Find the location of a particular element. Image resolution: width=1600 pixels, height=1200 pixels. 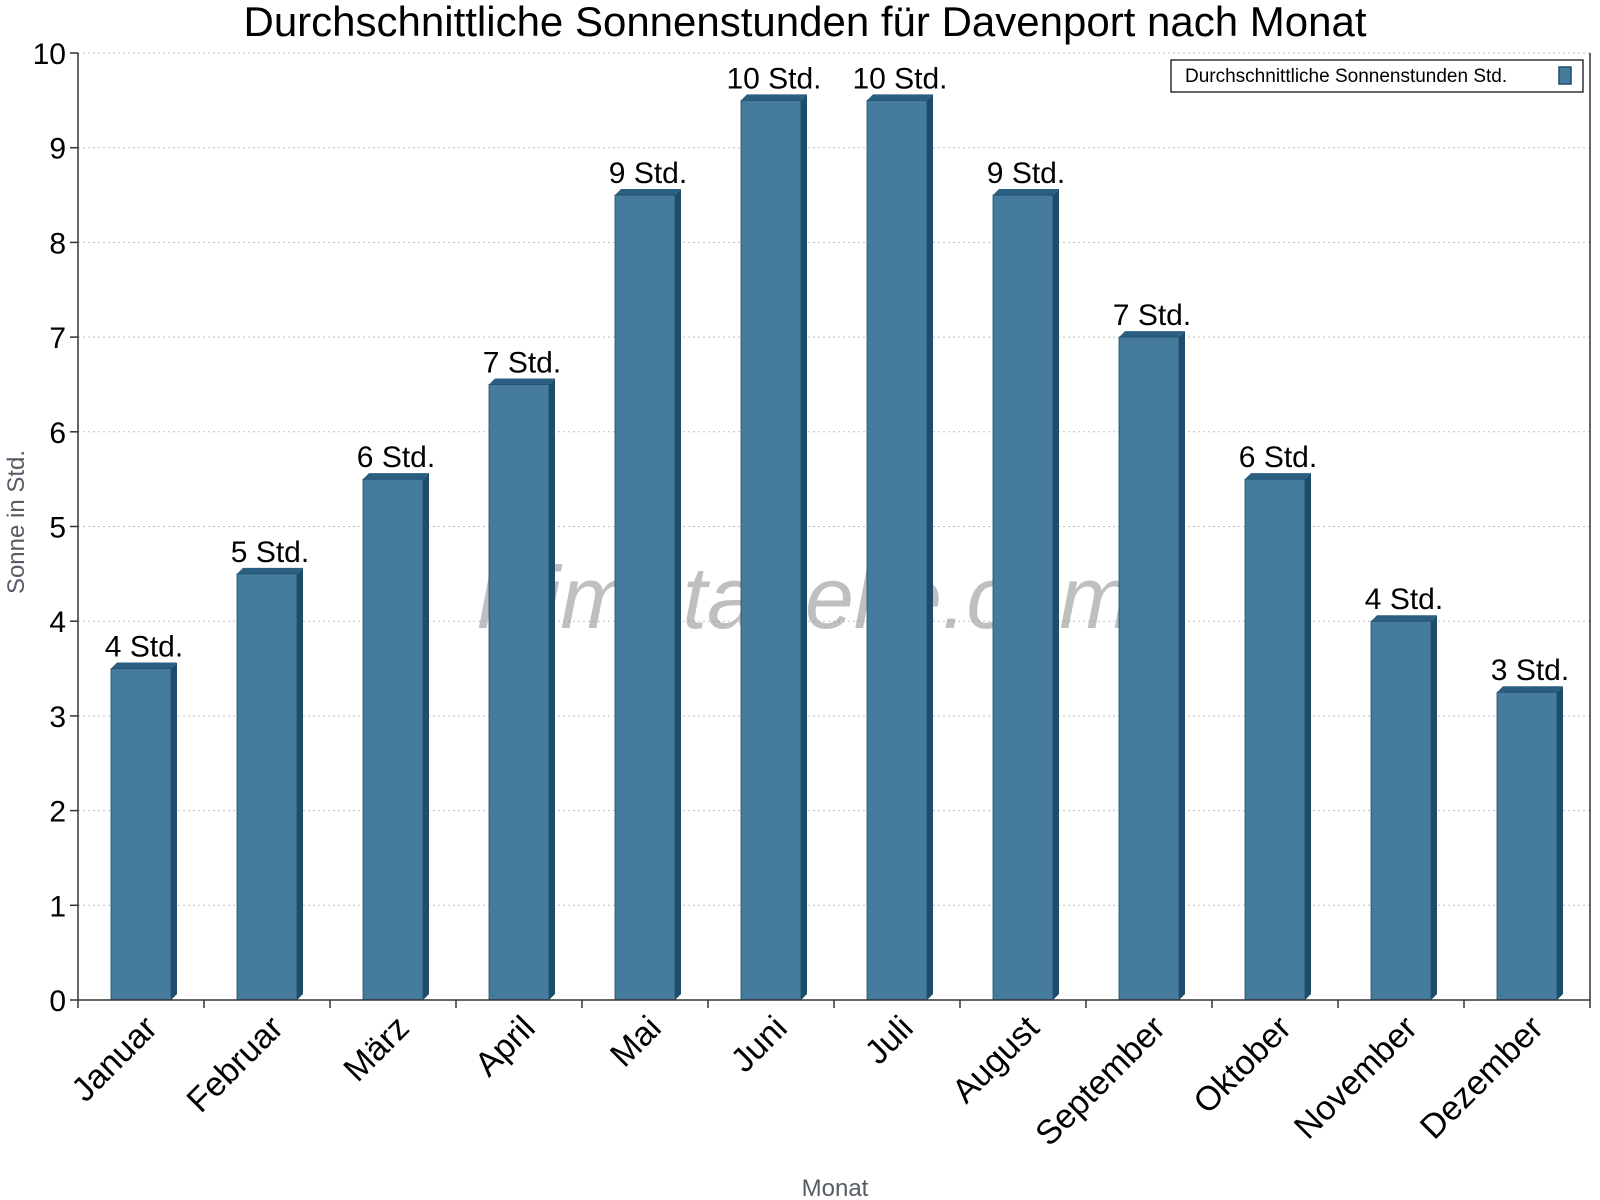

y-tick-label: 7 is located at coordinates (57, 338).